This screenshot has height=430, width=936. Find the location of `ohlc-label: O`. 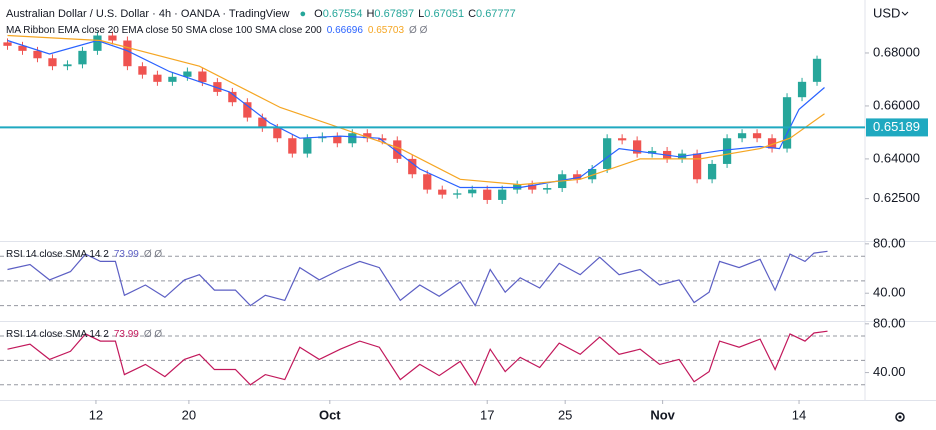

ohlc-label: O is located at coordinates (318, 14).